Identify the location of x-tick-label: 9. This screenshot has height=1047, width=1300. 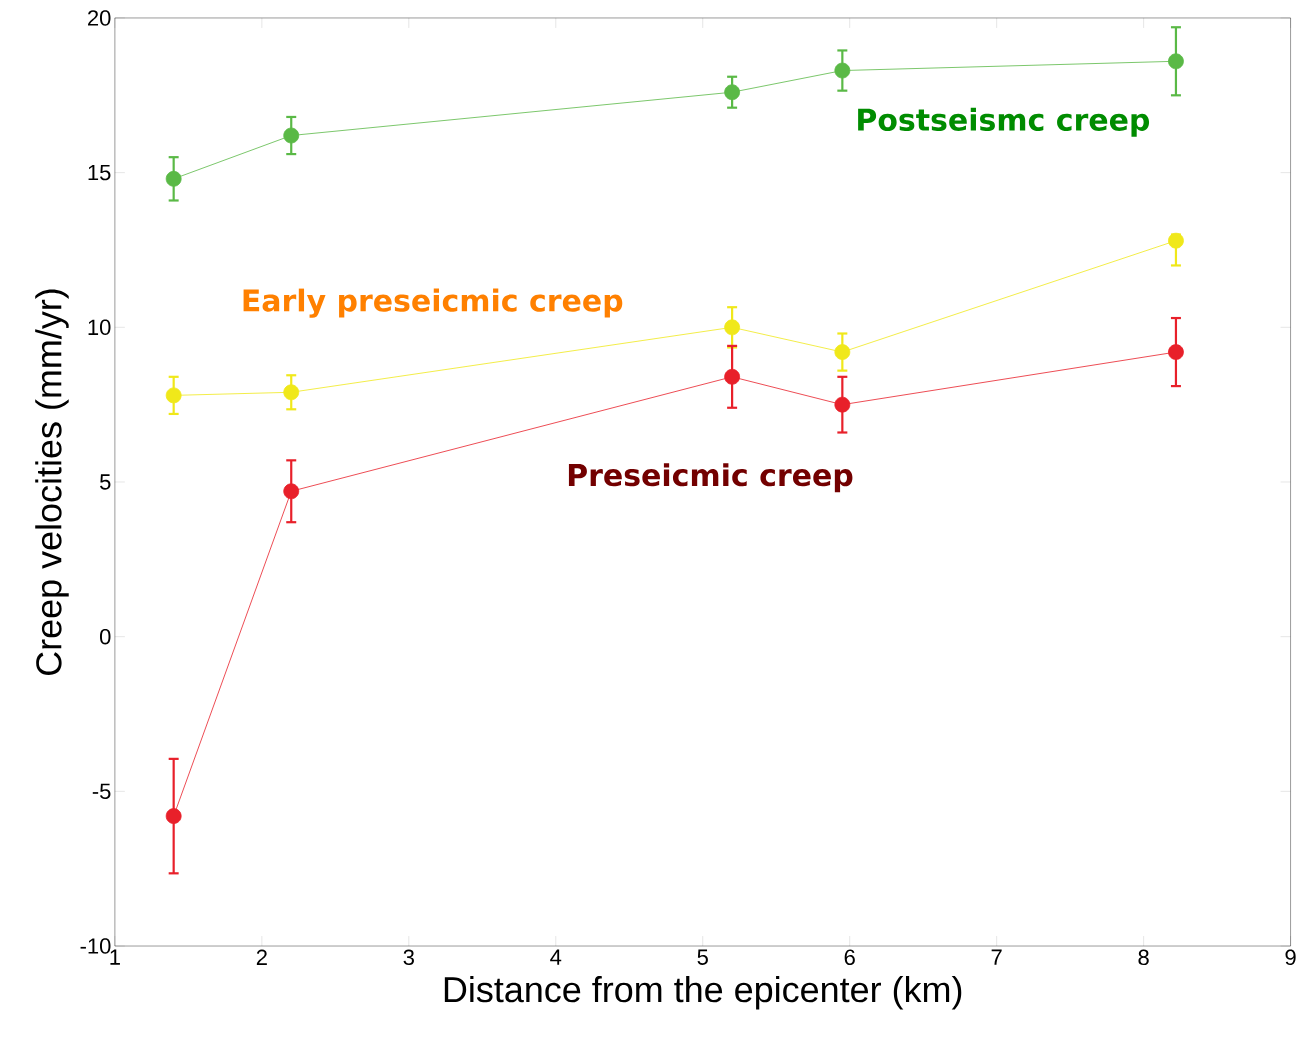
(1290, 957).